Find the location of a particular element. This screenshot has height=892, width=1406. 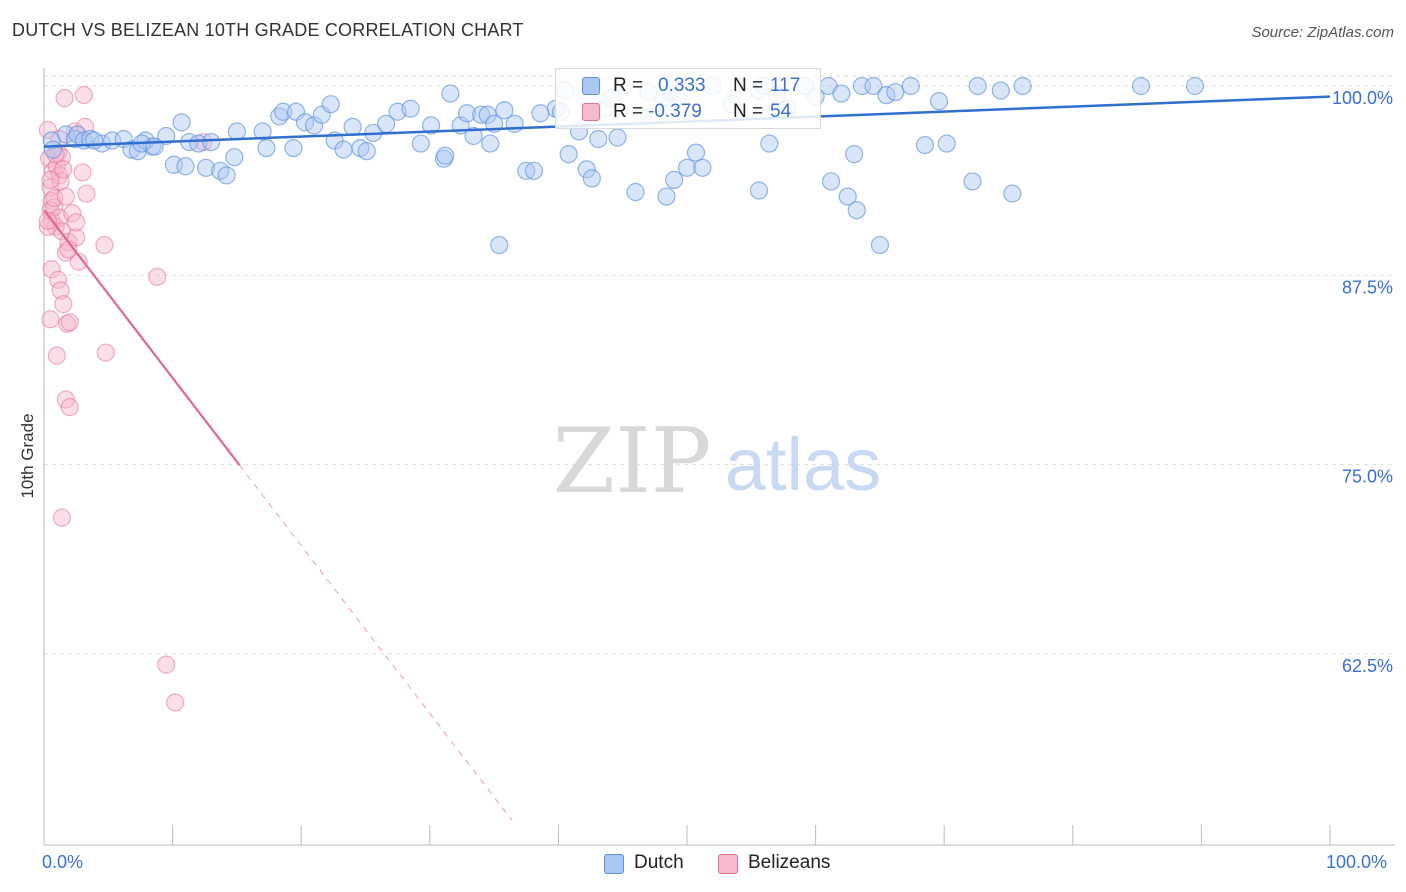

belizean-legend-label: Belizeans is located at coordinates (789, 862).